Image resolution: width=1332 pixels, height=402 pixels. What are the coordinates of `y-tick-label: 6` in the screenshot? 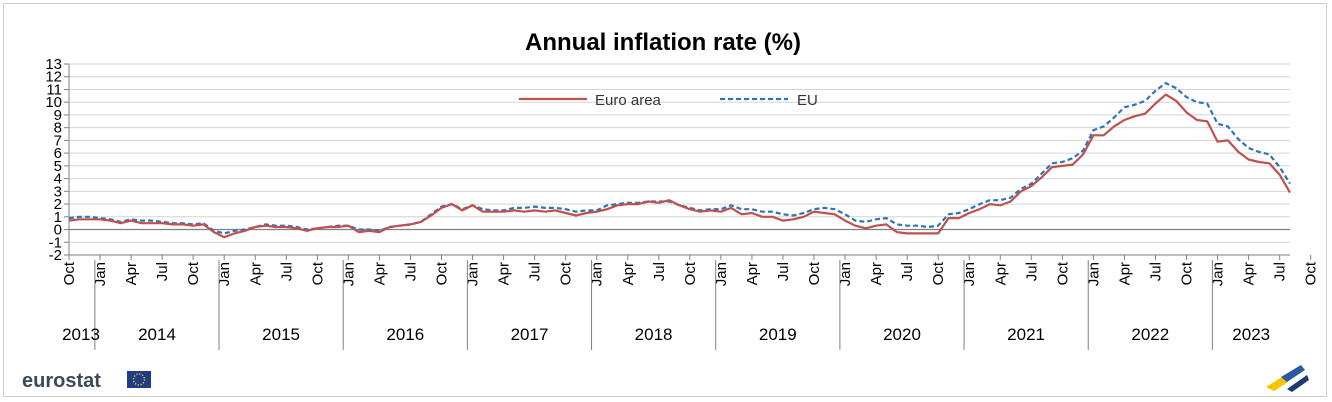 It's located at (58, 153).